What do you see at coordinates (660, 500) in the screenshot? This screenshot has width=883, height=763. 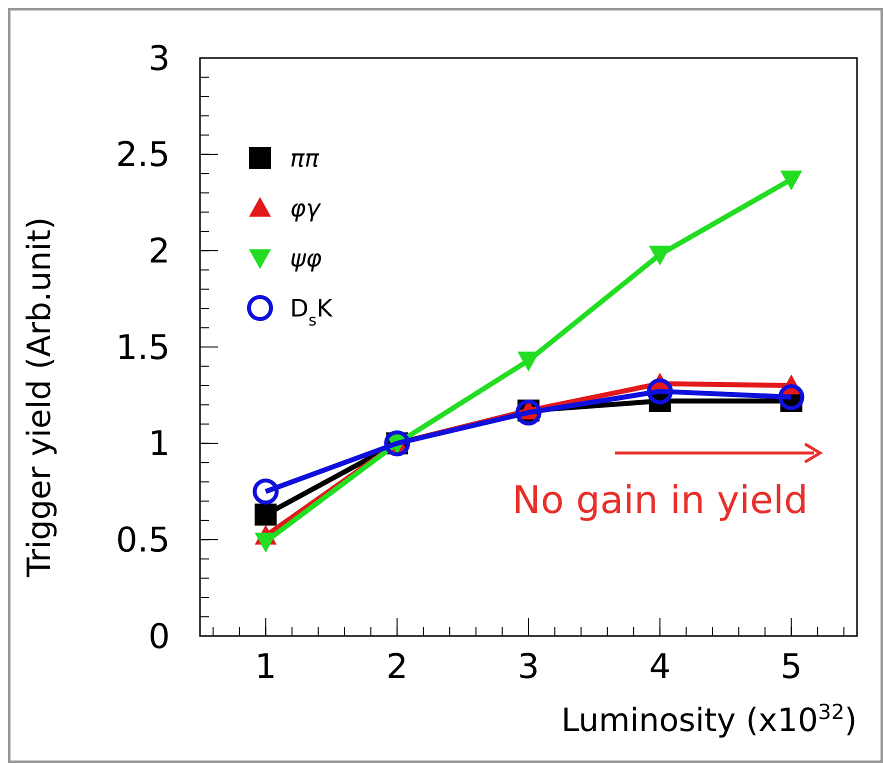 I see `annotation: No gain in yield` at bounding box center [660, 500].